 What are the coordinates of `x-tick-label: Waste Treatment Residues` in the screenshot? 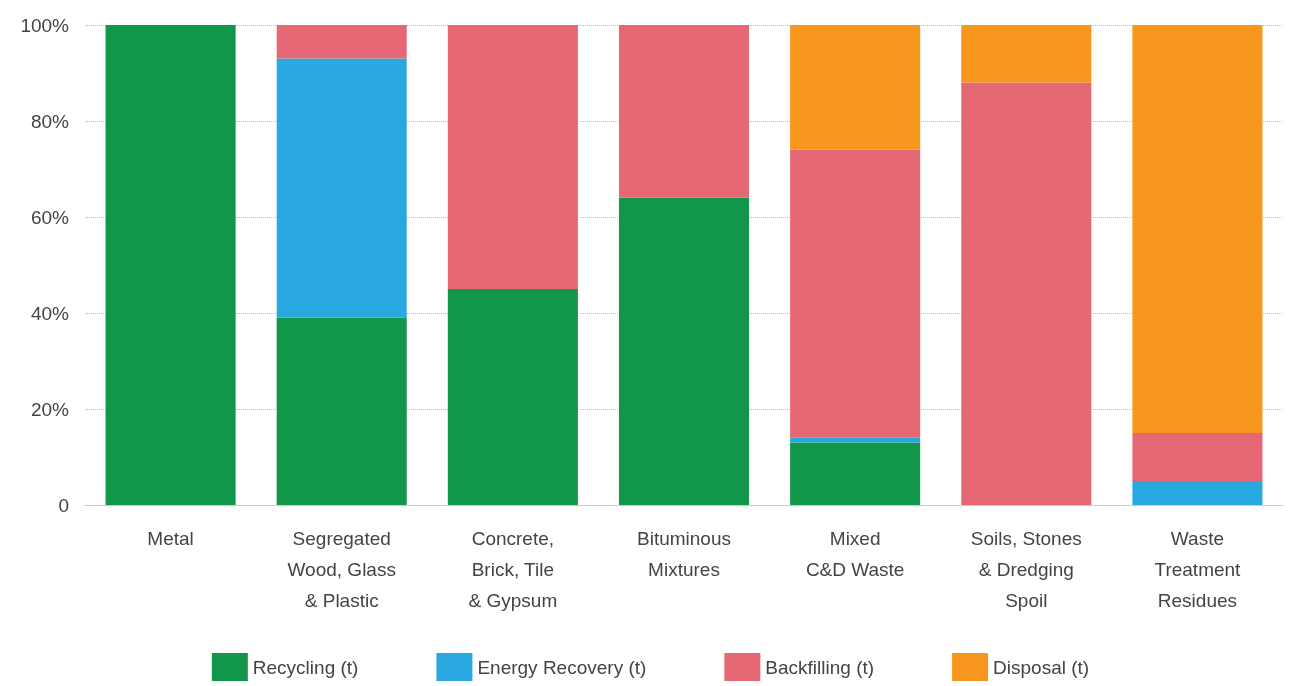 It's located at (1198, 569).